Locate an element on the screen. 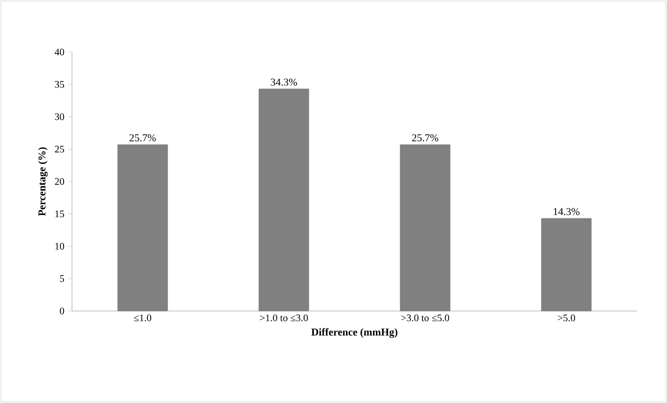 The height and width of the screenshot is (403, 667). y-tick-label: 5 is located at coordinates (62, 278).